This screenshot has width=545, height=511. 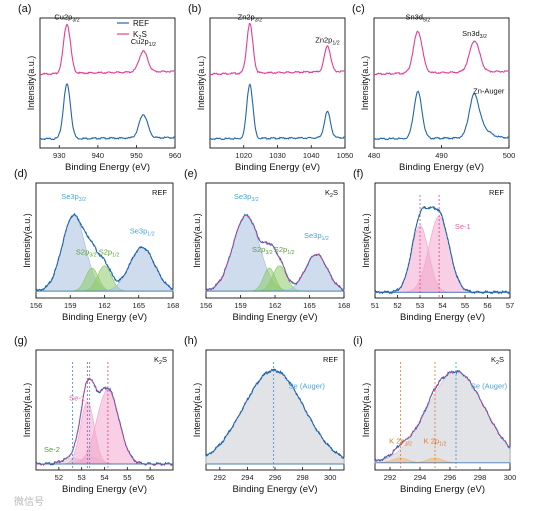 I want to click on x-tick-label: 55, so click(x=465, y=305).